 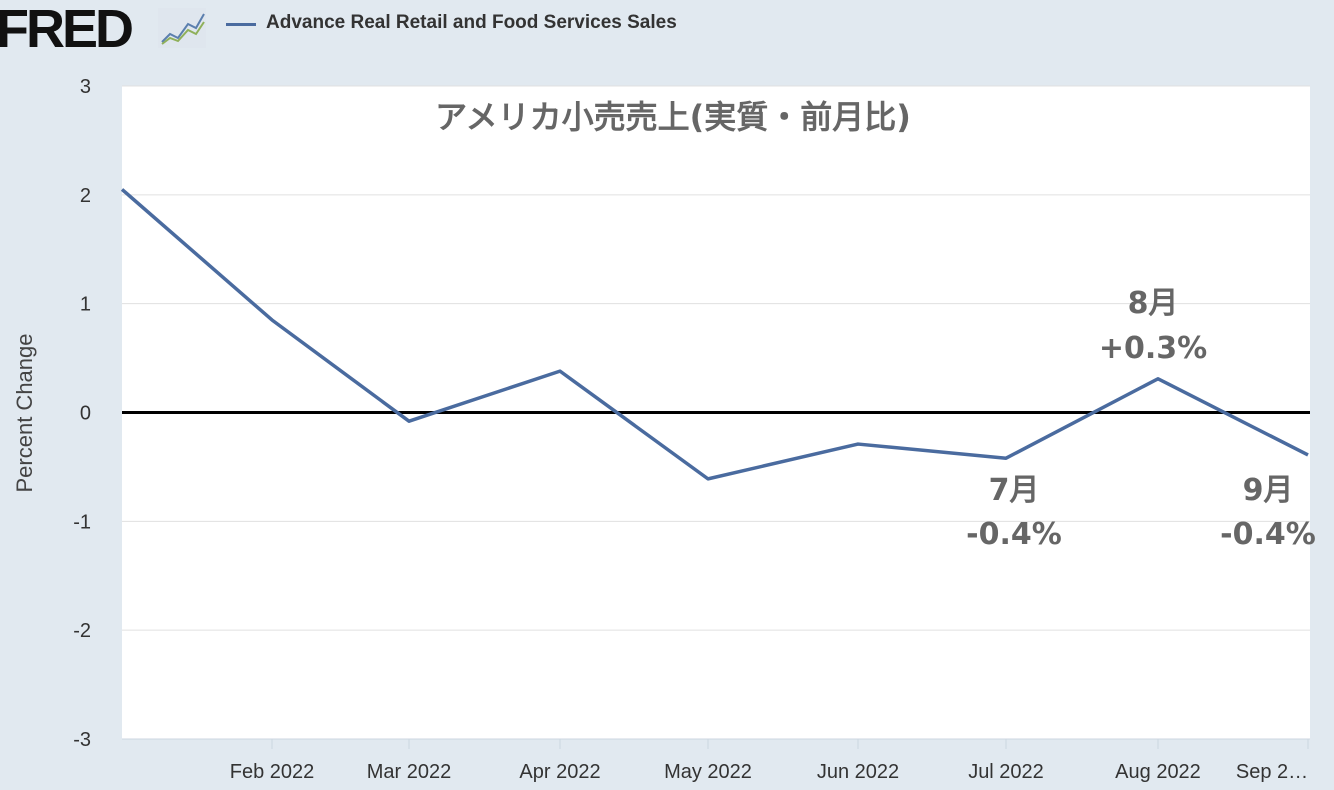 What do you see at coordinates (82, 522) in the screenshot?
I see `y-tick-label: -1` at bounding box center [82, 522].